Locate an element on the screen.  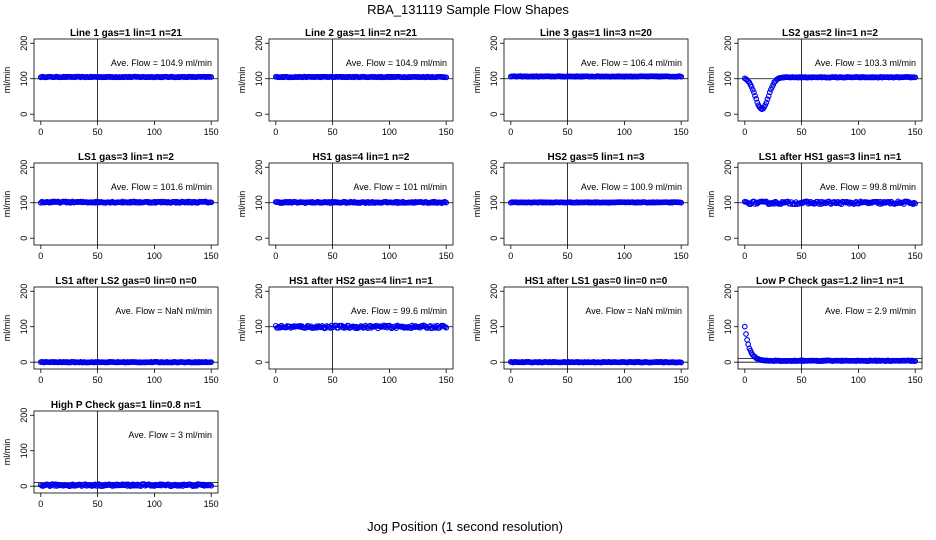
main-title: RBA_131119 Sample Flow Shapes is located at coordinates (468, 9).